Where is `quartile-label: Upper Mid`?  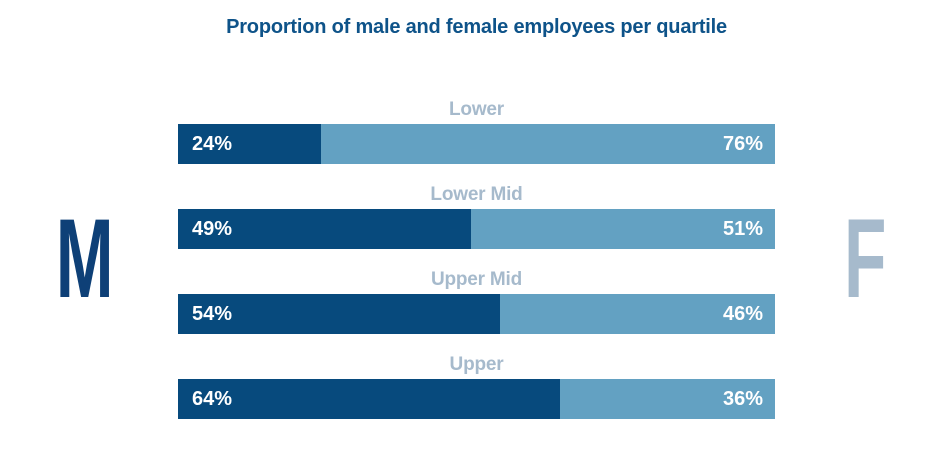 quartile-label: Upper Mid is located at coordinates (476, 279).